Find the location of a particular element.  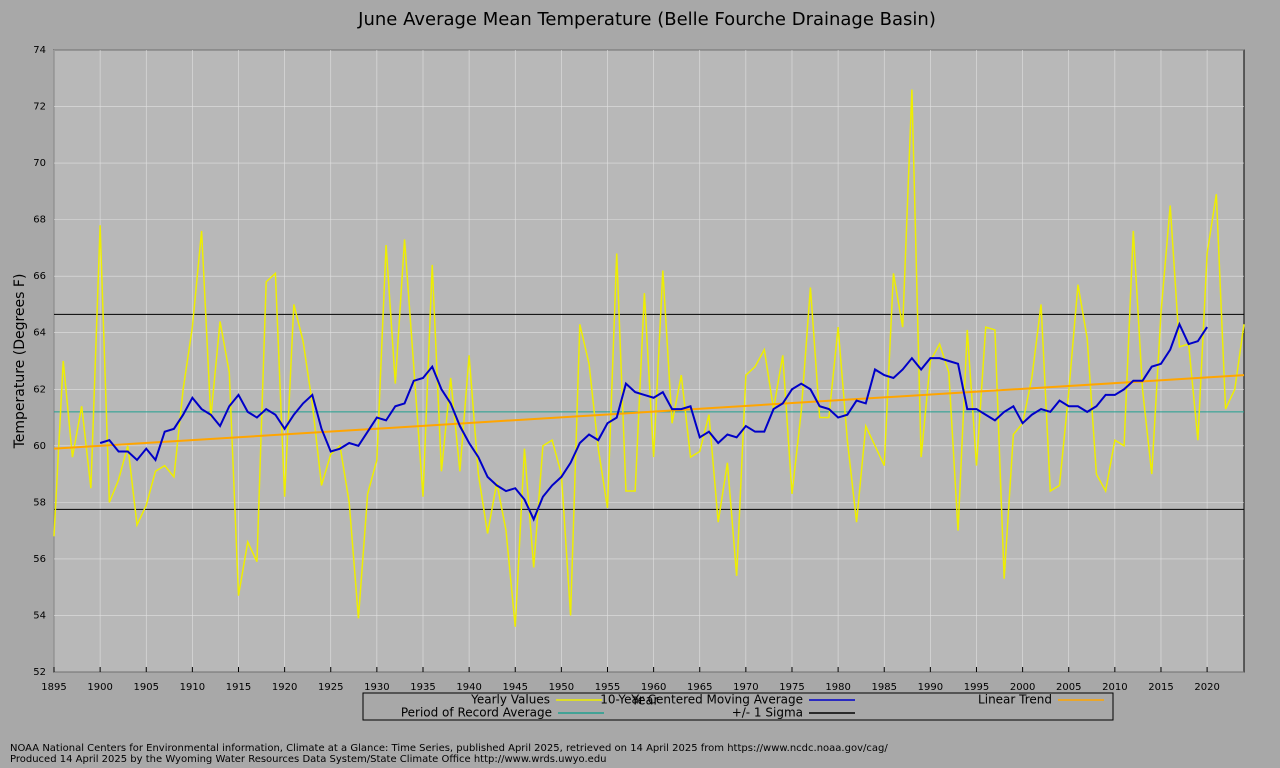

x-tick-label: 2005 is located at coordinates (1068, 687).